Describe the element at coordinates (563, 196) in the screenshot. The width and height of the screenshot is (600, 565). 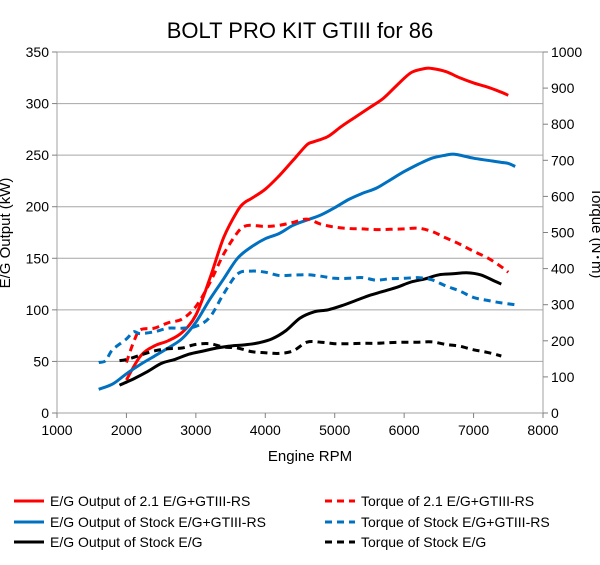
I see `right-tick-label: 600` at that location.